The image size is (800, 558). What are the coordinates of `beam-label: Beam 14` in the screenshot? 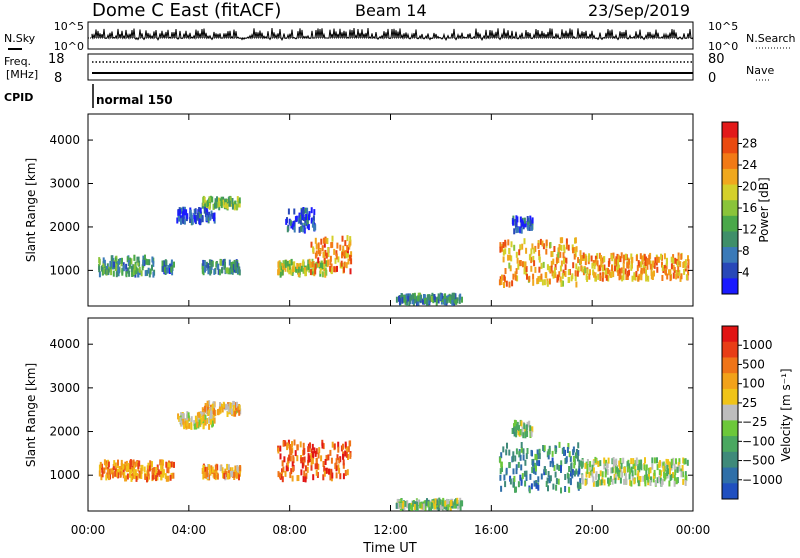 It's located at (391, 10).